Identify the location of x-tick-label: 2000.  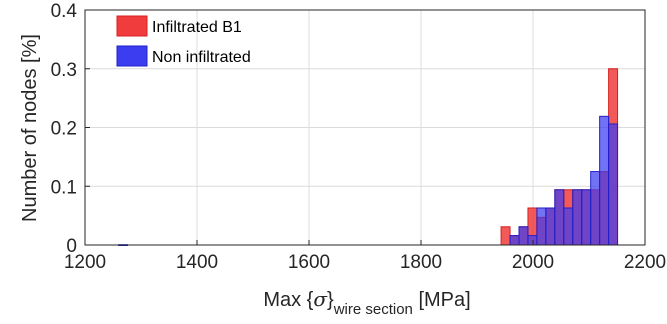
(533, 262).